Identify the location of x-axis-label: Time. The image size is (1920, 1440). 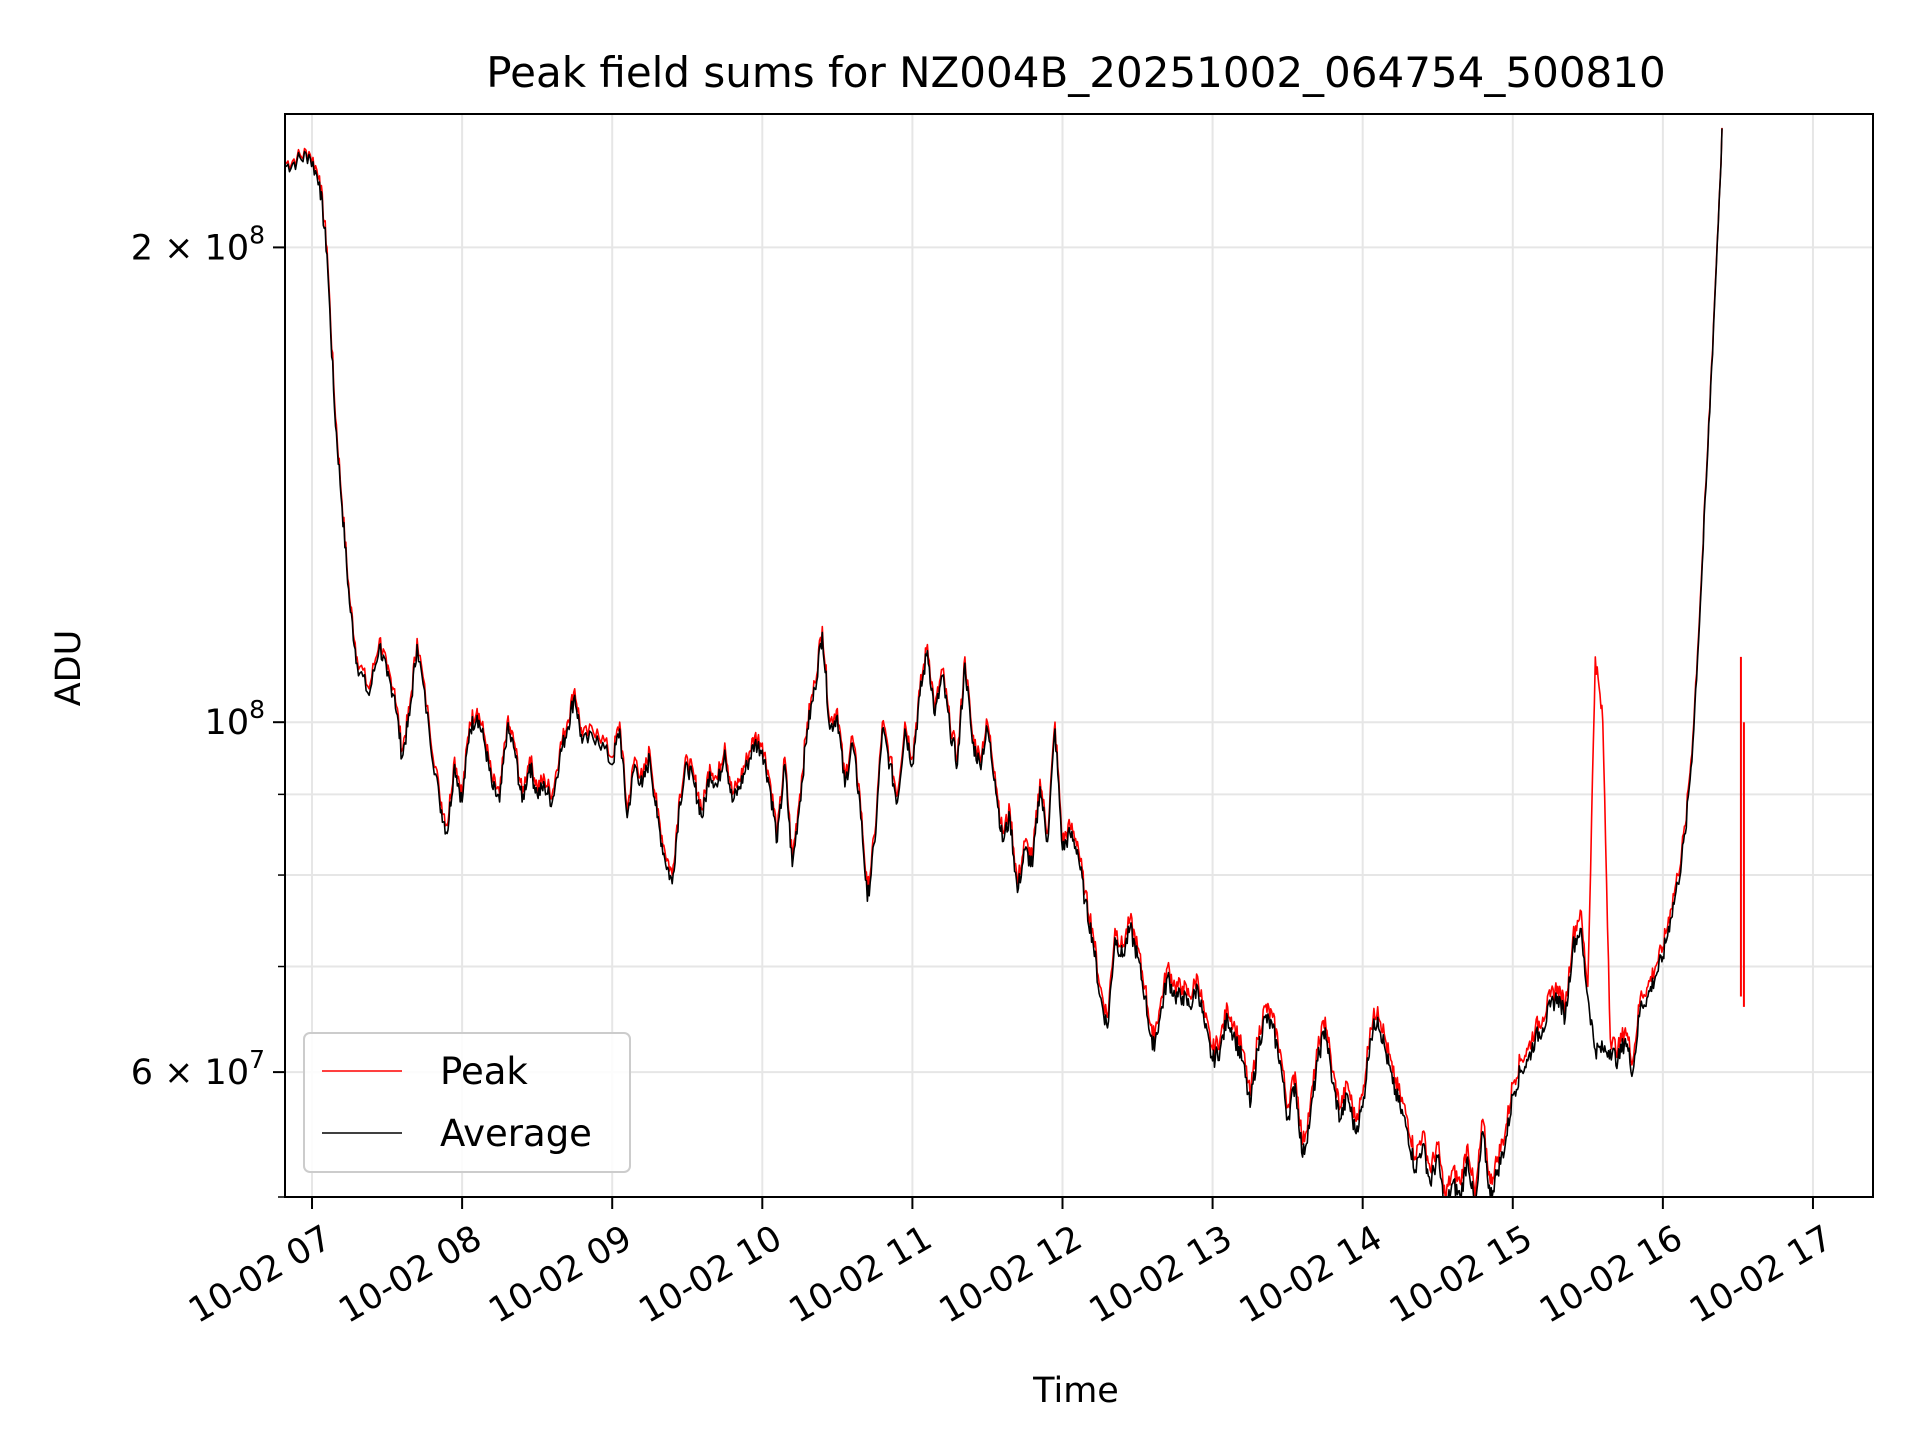
(1075, 1391).